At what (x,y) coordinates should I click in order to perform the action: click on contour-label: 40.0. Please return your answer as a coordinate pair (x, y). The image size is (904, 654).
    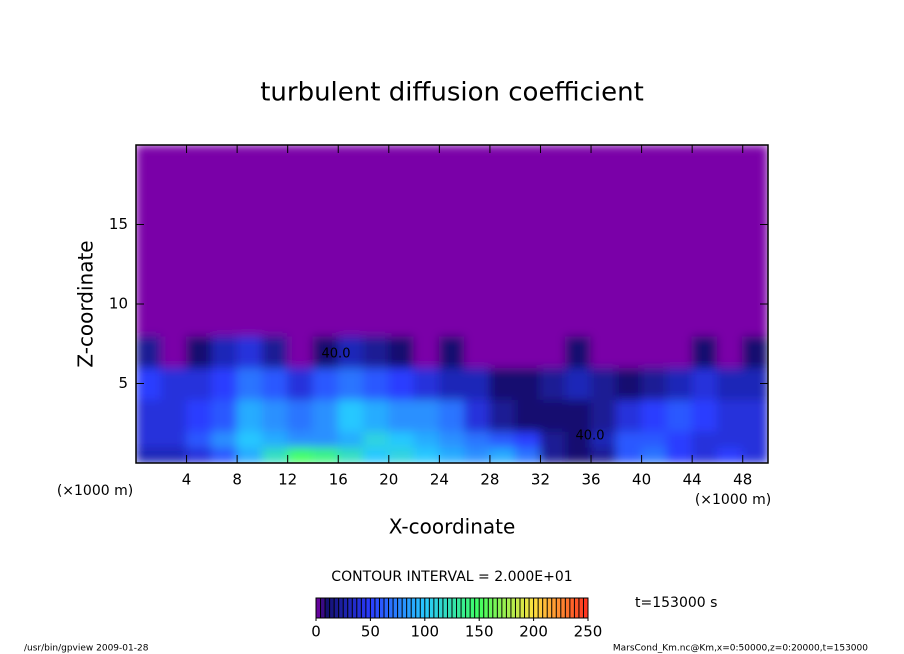
    Looking at the image, I should click on (590, 436).